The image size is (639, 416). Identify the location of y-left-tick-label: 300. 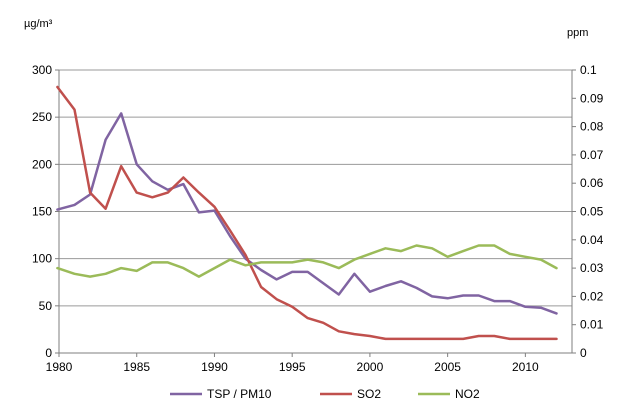
(42, 70).